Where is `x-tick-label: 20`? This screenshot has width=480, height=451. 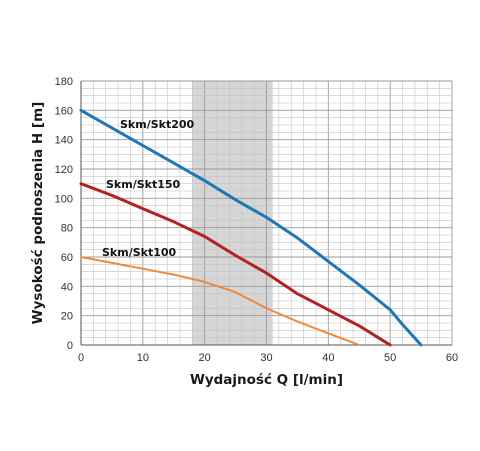
x-tick-label: 20 is located at coordinates (205, 358).